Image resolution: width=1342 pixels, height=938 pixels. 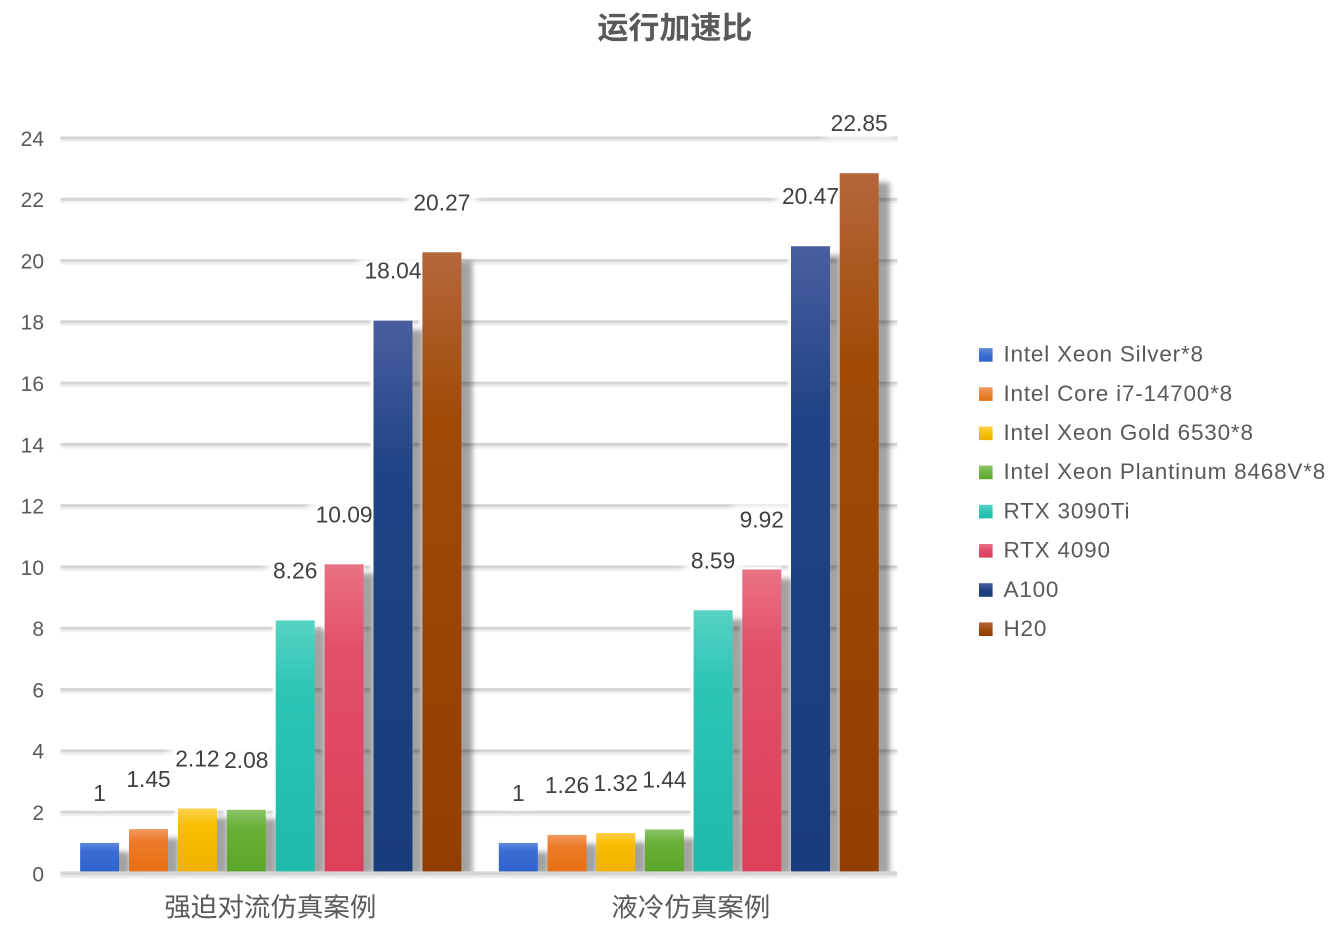 What do you see at coordinates (441, 202) in the screenshot?
I see `svg-text: 20.27` at bounding box center [441, 202].